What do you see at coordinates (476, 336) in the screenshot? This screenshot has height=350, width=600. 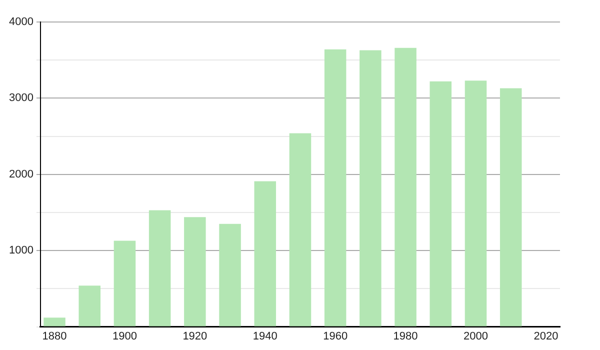 I see `x-tick-label: 2000` at bounding box center [476, 336].